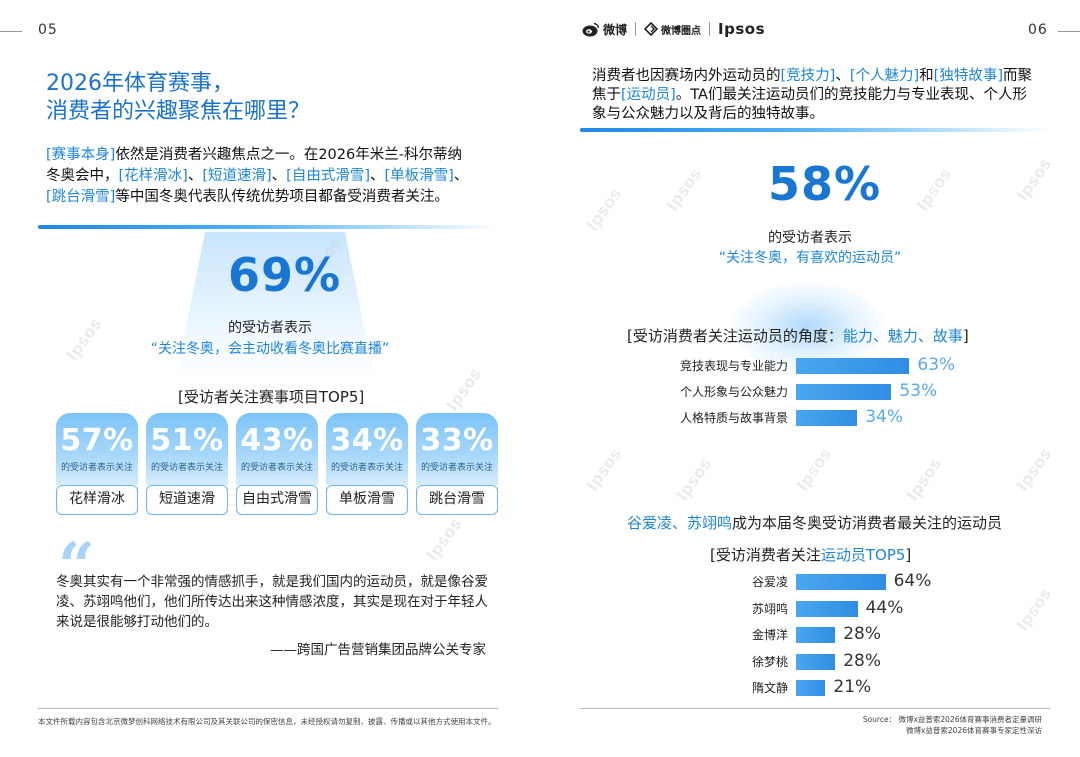  Describe the element at coordinates (808, 76) in the screenshot. I see `intro-highlight: [竞技力]` at that location.